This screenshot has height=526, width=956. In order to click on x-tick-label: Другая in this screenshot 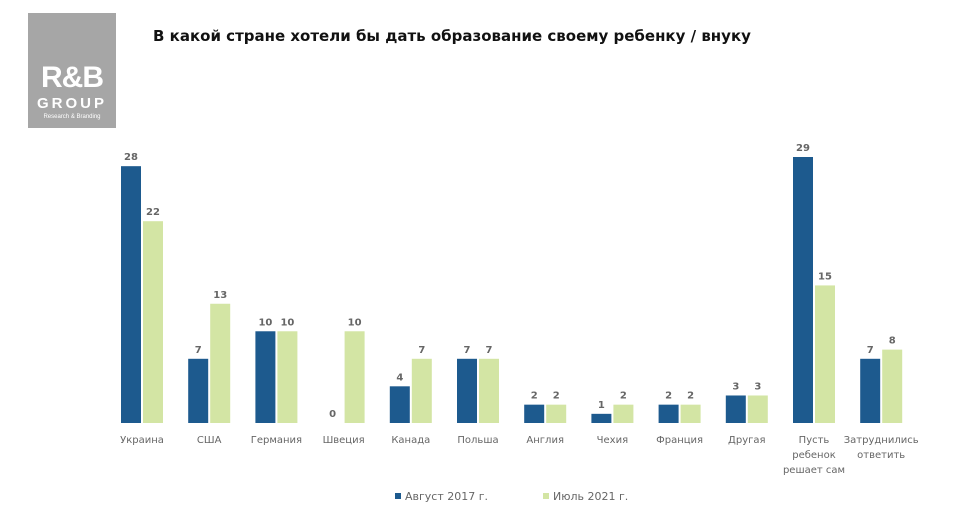, I will do `click(746, 440)`.